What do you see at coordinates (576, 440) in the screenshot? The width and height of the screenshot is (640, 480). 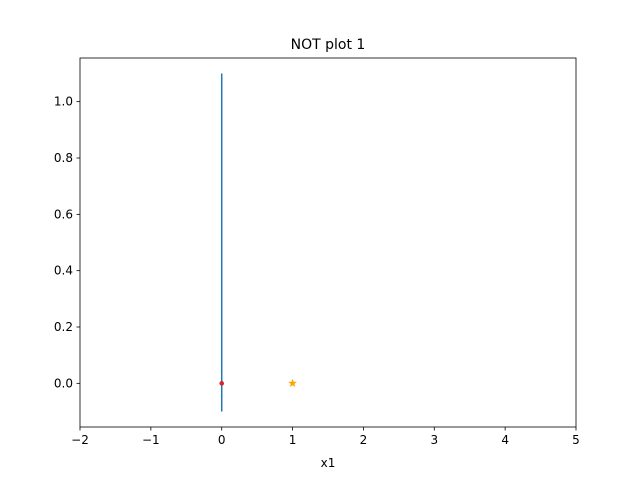 I see `x-tick-label: 5` at bounding box center [576, 440].